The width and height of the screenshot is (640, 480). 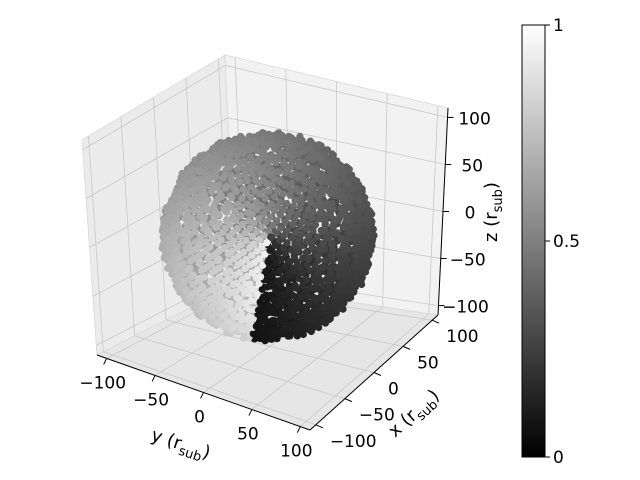 What do you see at coordinates (153, 378) in the screenshot?
I see `y-tick-mark` at bounding box center [153, 378].